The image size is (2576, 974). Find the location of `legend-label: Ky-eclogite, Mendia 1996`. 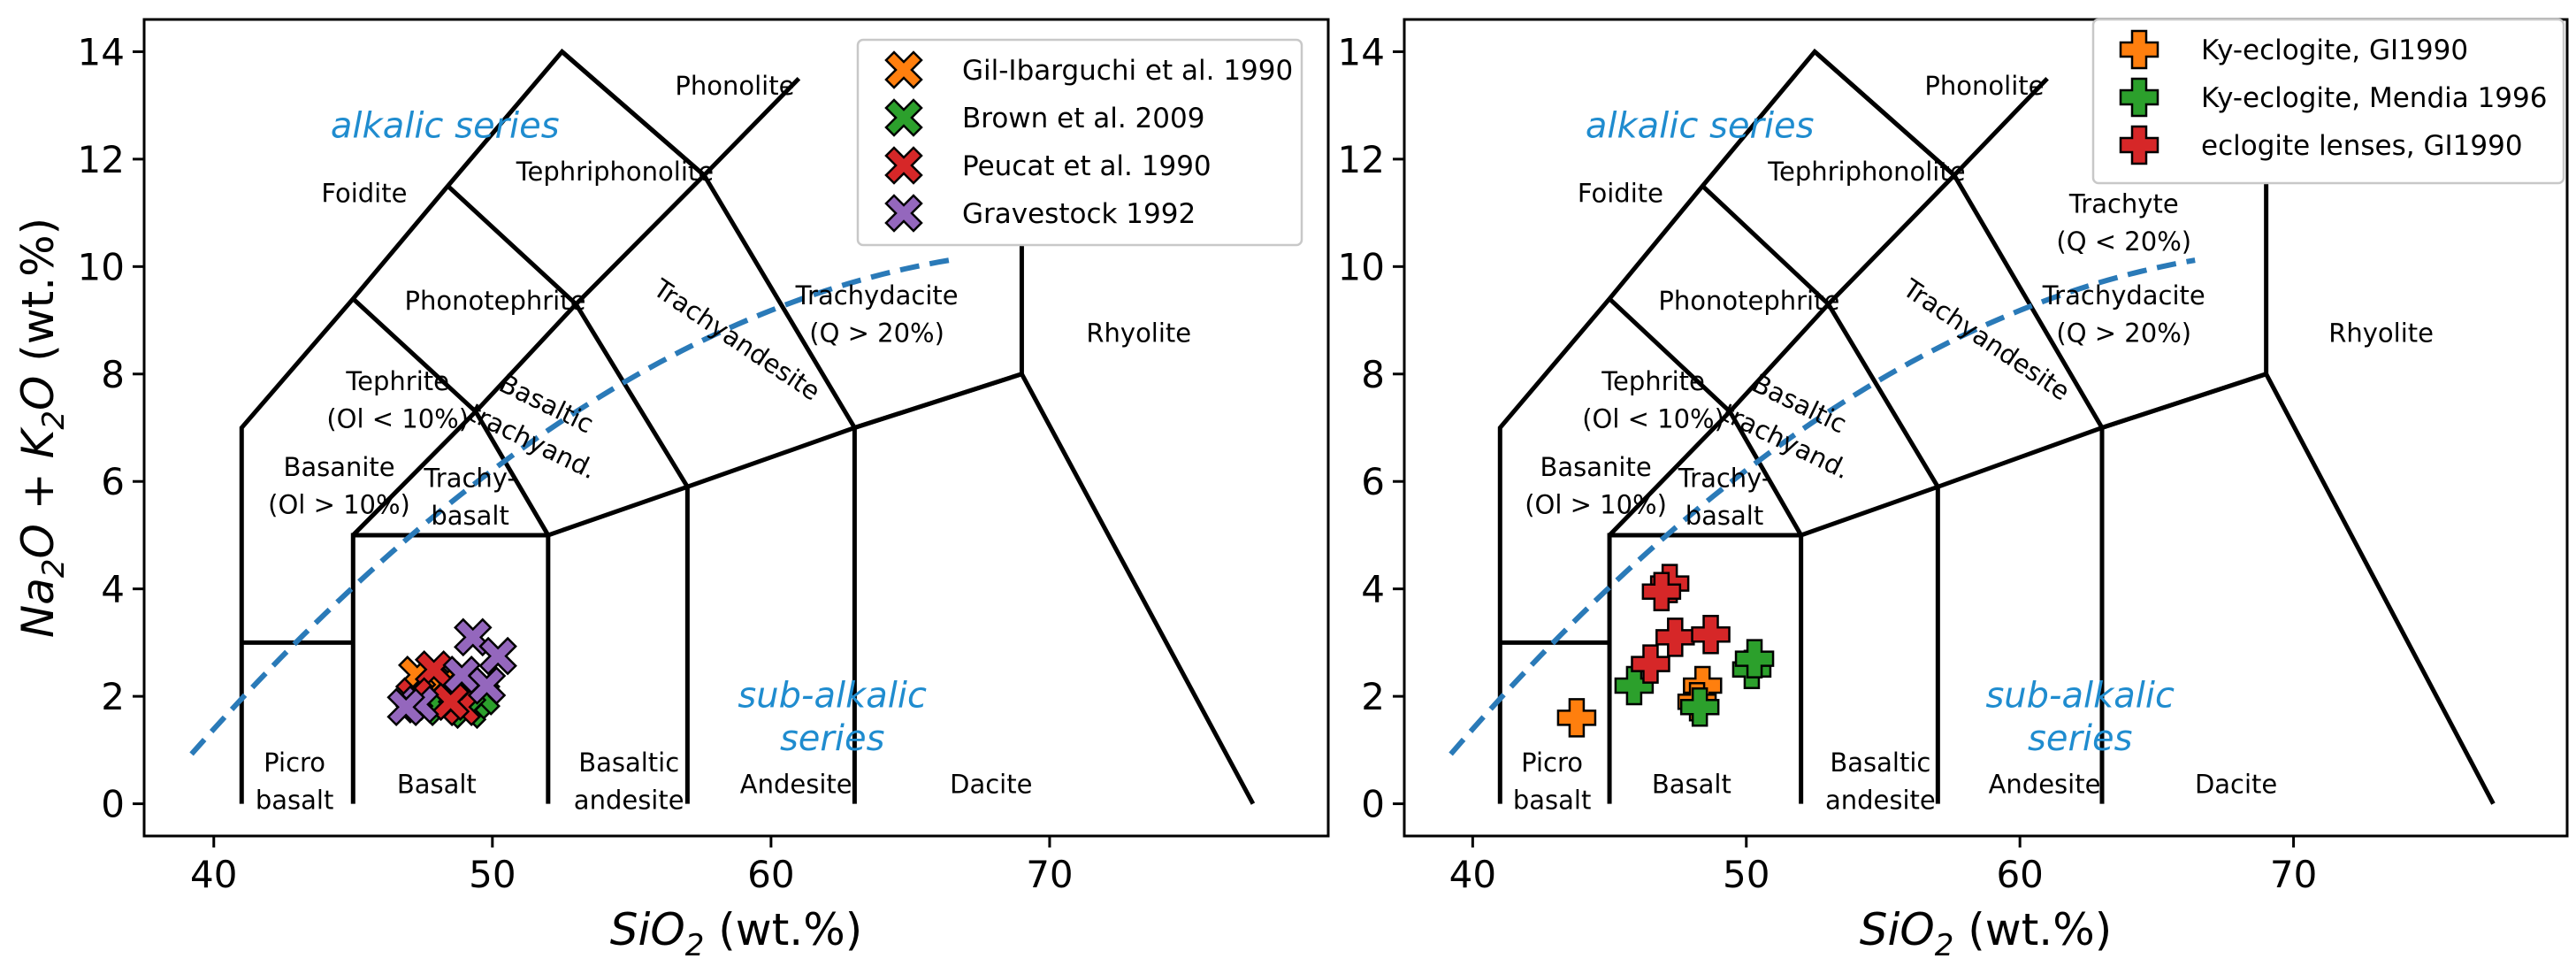

legend-label: Ky-eclogite, Mendia 1996 is located at coordinates (2374, 98).